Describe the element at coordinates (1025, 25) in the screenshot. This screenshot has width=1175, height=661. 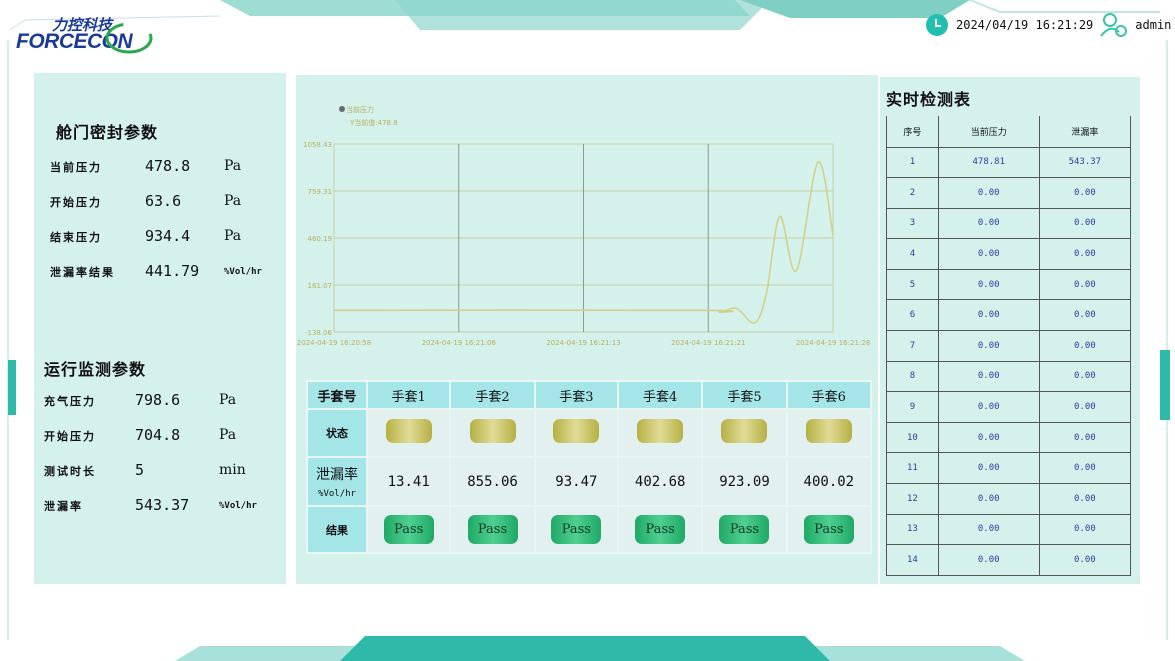
I see `datetime: 2024/04/19 16:21:29` at that location.